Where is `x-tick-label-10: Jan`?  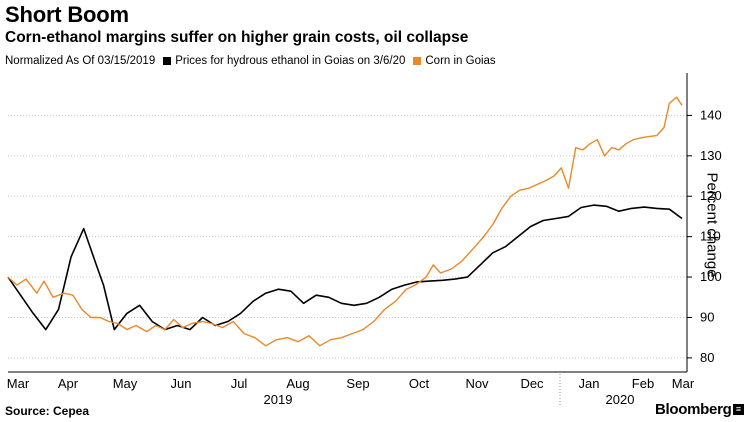 x-tick-label-10: Jan is located at coordinates (589, 383).